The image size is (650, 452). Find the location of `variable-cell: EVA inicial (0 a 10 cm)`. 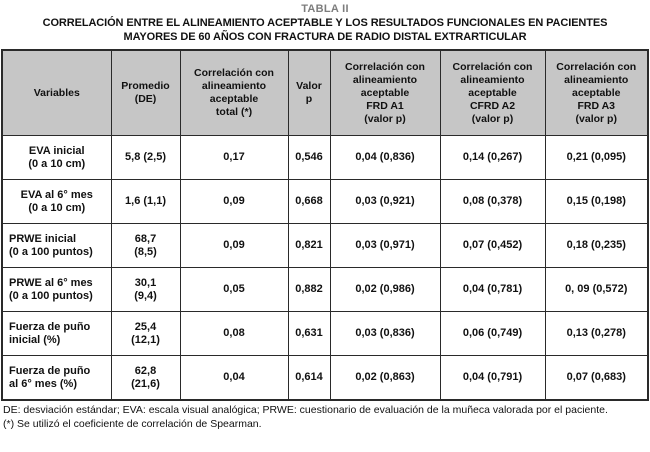

variable-cell: EVA inicial (0 a 10 cm) is located at coordinates (56, 157).